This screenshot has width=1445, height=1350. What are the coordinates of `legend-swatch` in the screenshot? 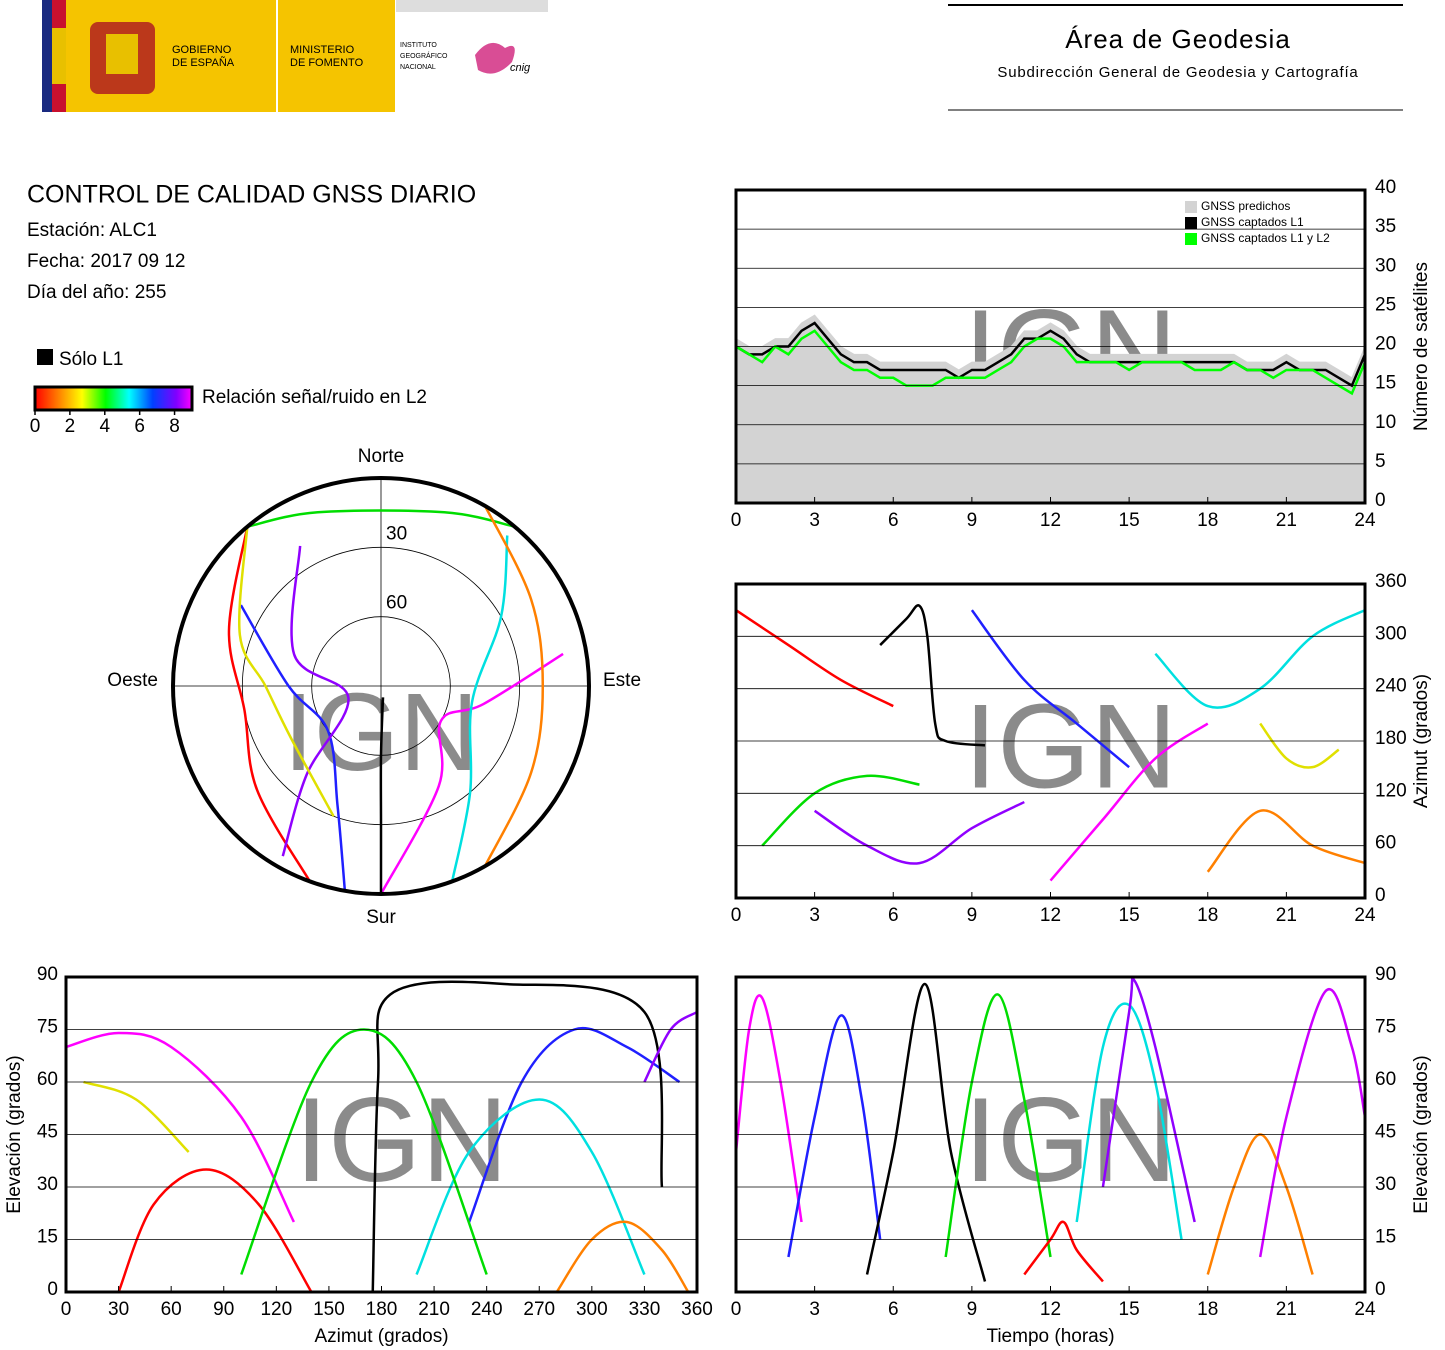 It's located at (1191, 223).